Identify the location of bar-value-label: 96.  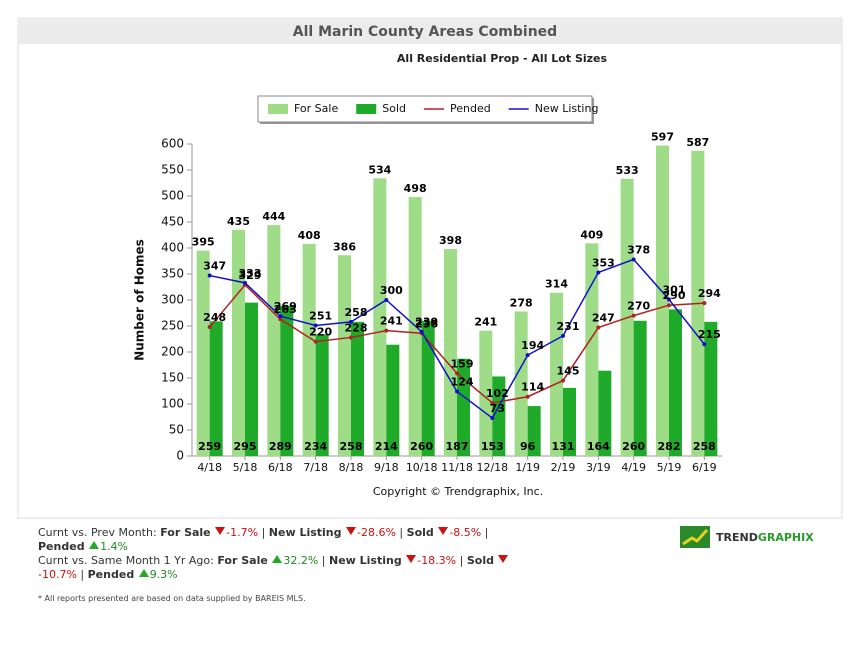
(528, 446).